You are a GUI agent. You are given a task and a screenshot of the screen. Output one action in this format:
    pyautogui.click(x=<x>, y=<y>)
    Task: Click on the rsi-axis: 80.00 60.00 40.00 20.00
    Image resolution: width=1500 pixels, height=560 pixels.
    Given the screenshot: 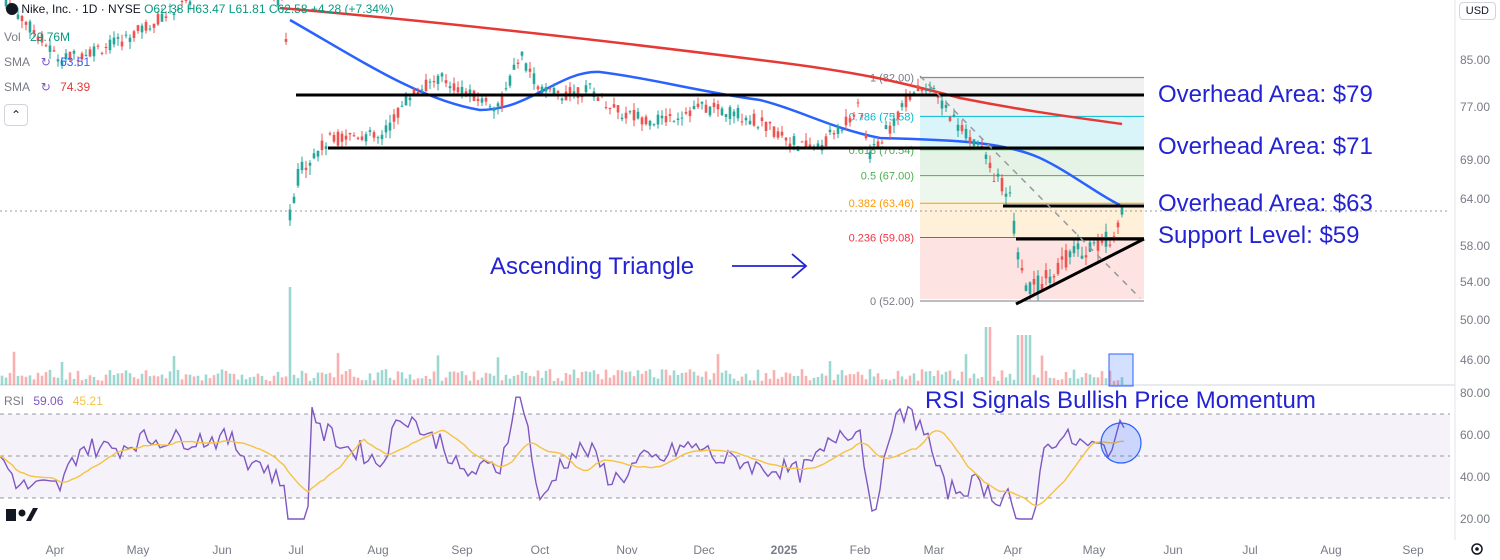 What is the action you would take?
    pyautogui.click(x=1475, y=456)
    